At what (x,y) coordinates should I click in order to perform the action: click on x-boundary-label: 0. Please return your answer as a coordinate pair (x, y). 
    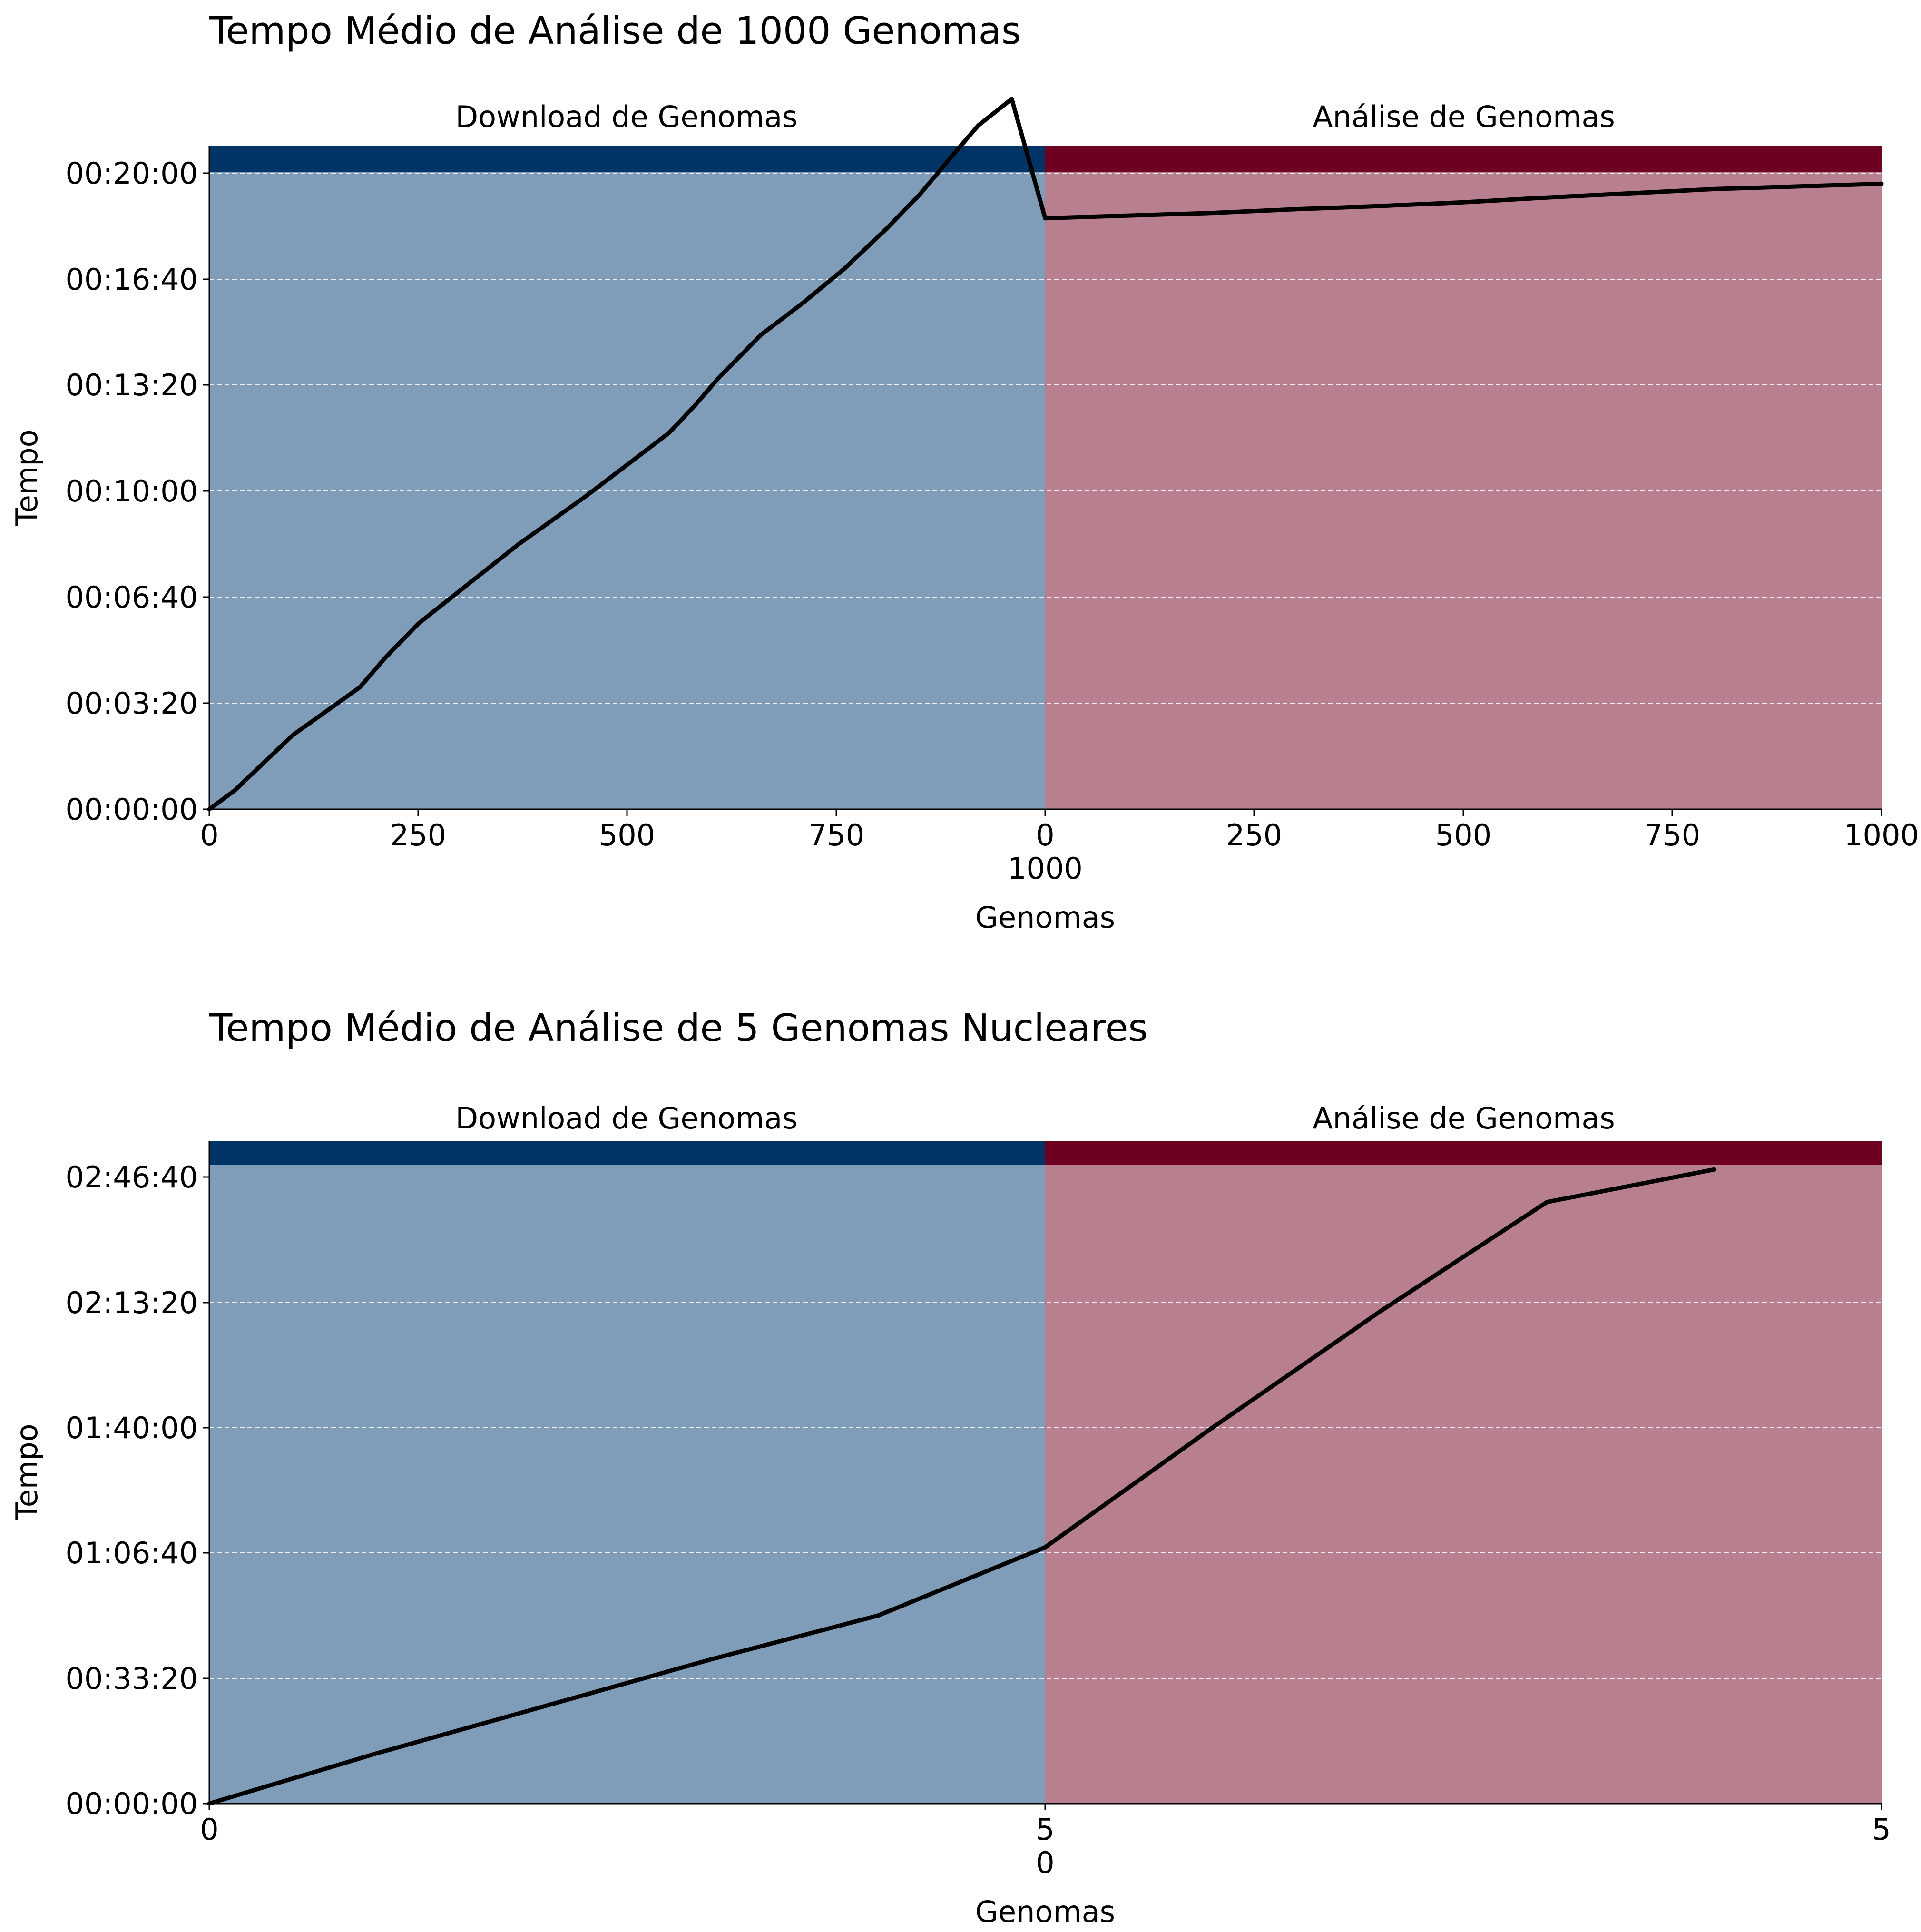
    Looking at the image, I should click on (1045, 1862).